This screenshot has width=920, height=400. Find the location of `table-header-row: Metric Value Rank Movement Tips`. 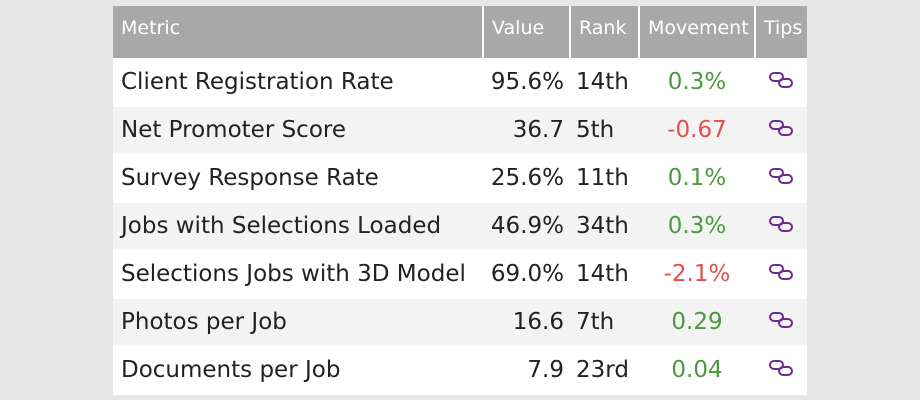

table-header-row: Metric Value Rank Movement Tips is located at coordinates (460, 32).